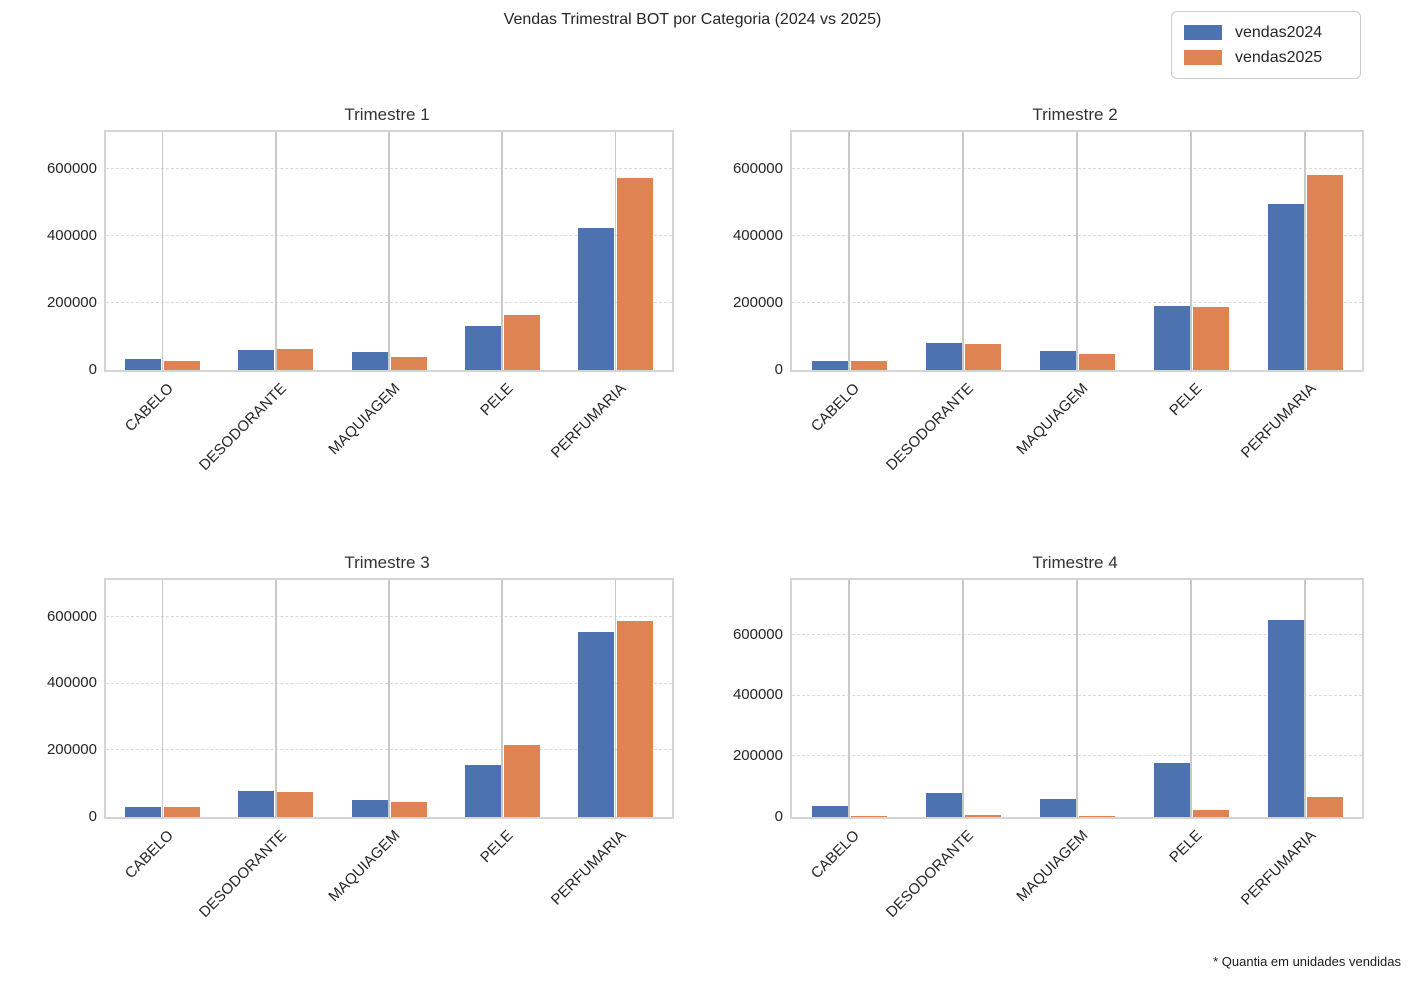 Image resolution: width=1412 pixels, height=988 pixels. I want to click on legend-swatch-icon-vendas2025, so click(1203, 57).